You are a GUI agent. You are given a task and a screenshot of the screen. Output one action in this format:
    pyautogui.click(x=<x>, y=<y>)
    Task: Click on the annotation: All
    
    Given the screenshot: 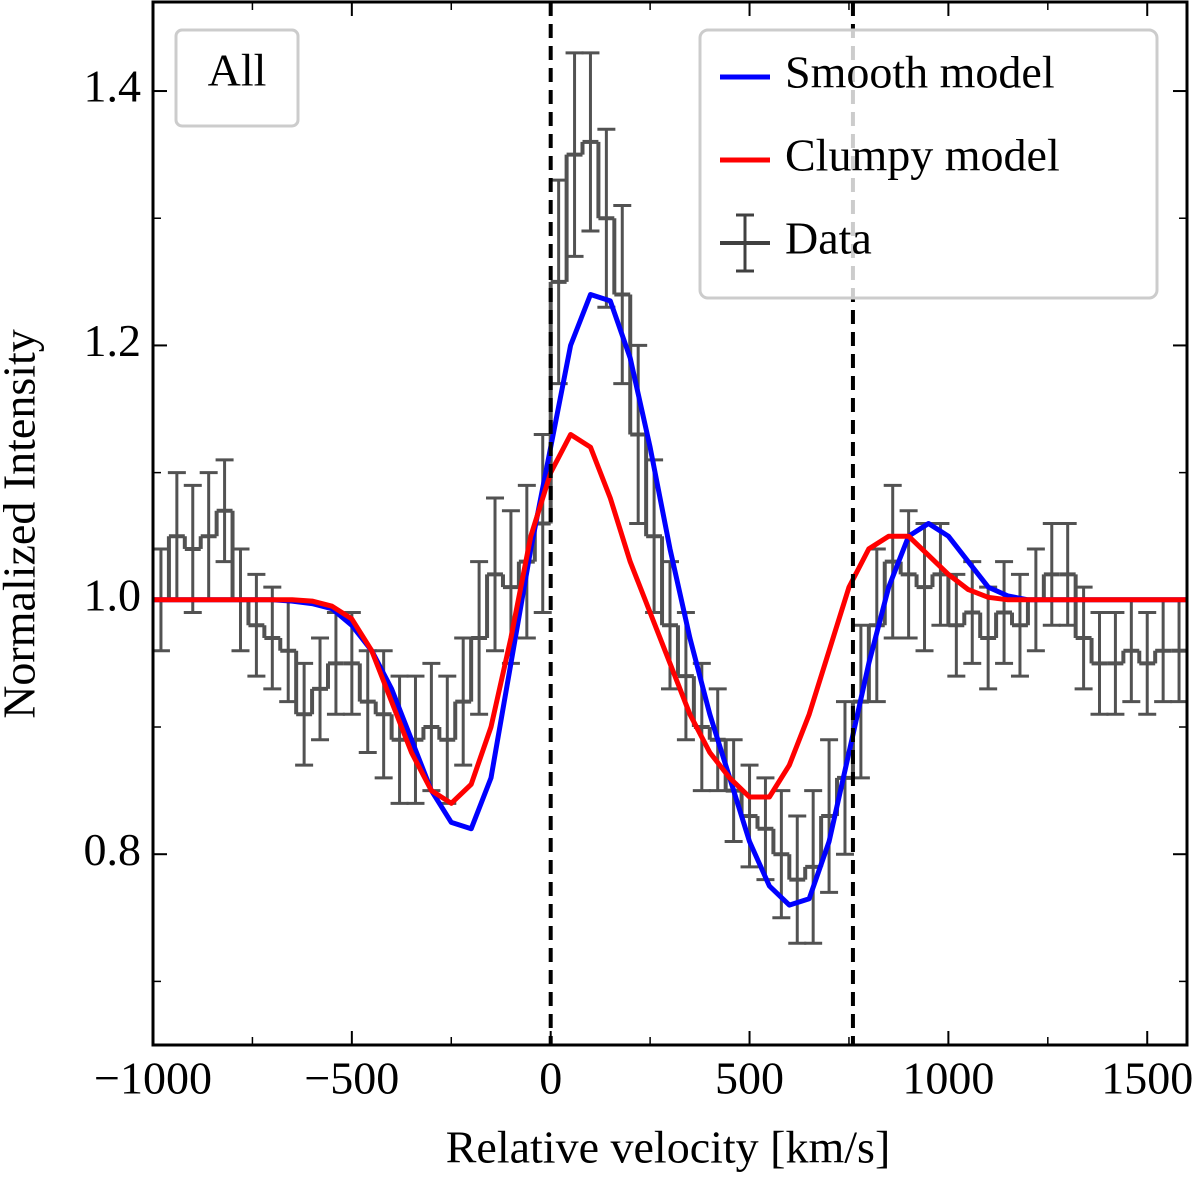 What is the action you would take?
    pyautogui.click(x=237, y=70)
    